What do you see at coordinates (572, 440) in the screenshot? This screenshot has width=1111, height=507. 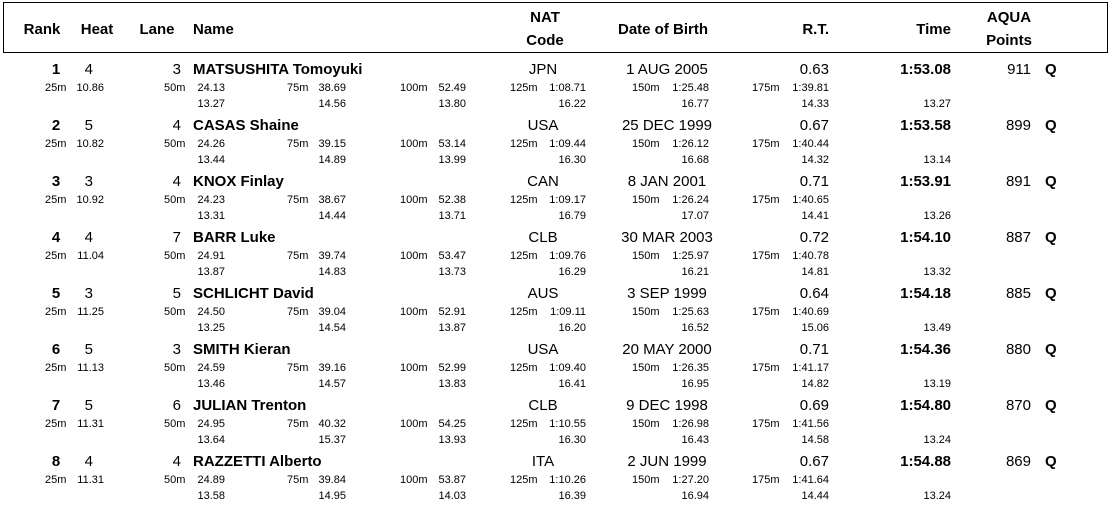 I see `lap-time: 16.30` at bounding box center [572, 440].